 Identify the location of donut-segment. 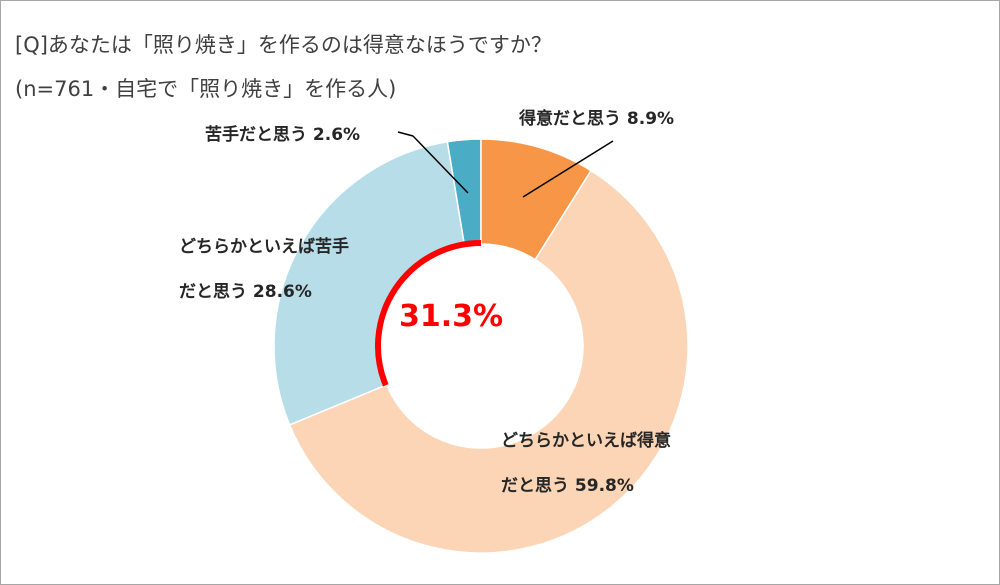
(536, 199).